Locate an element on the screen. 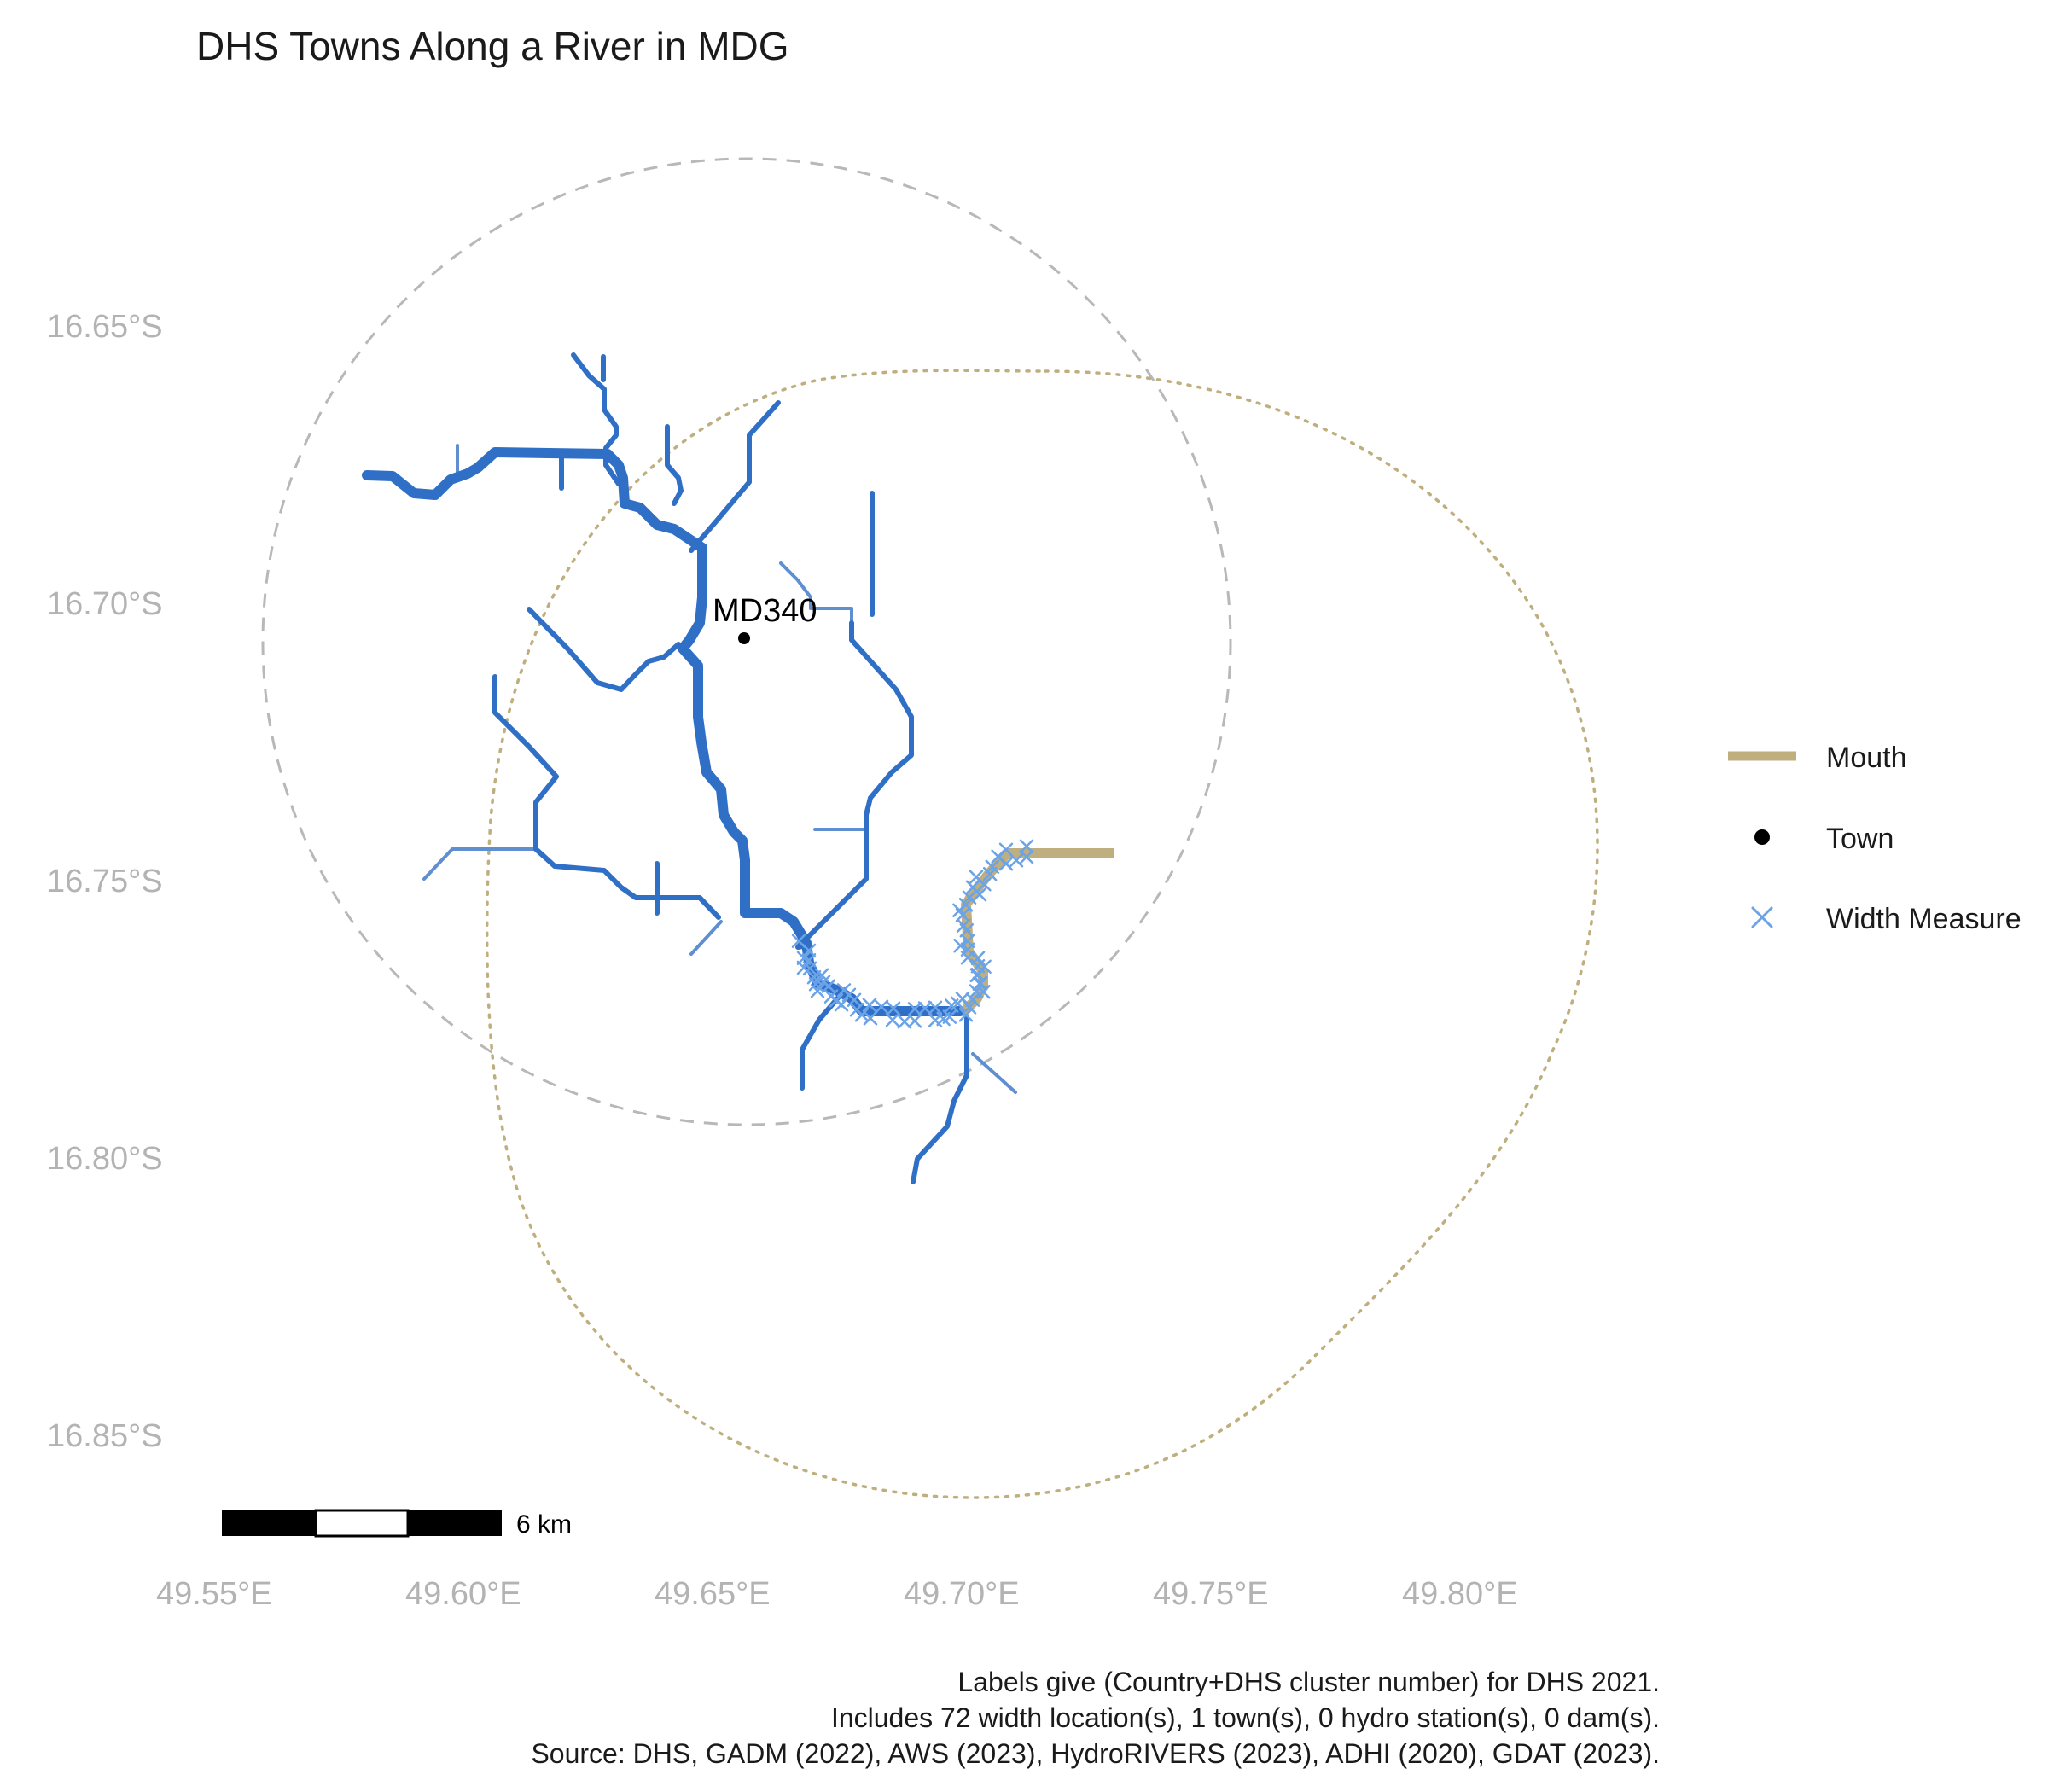  legend-key-width-measure is located at coordinates (1762, 917).